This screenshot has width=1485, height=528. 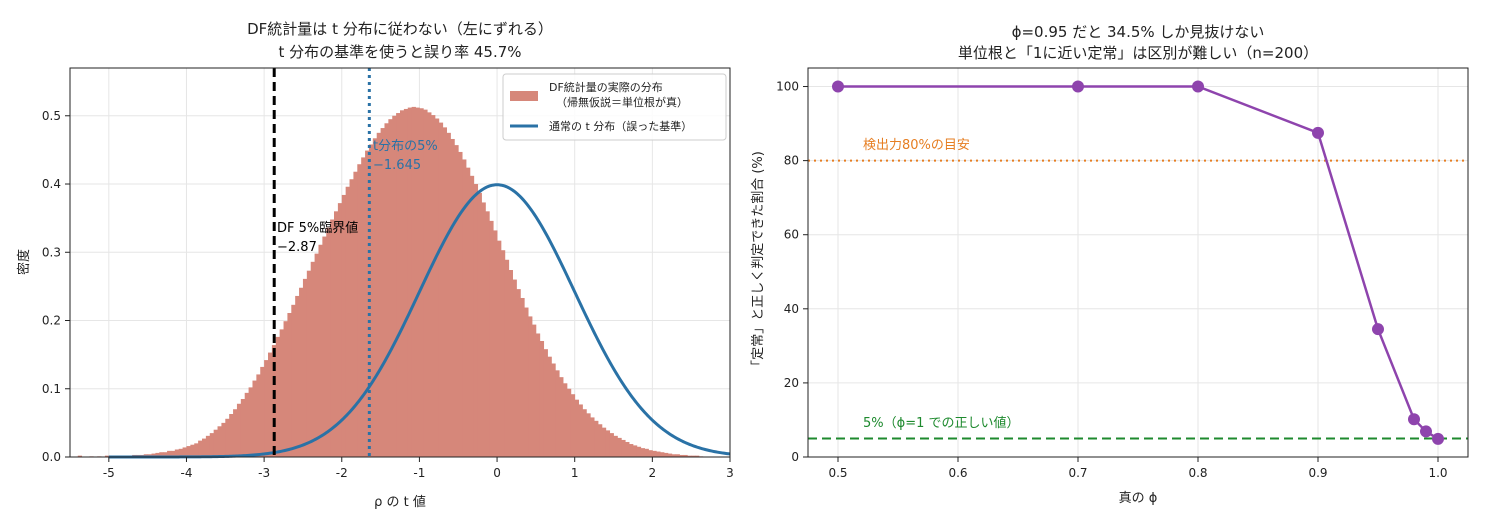 I want to click on right-x-tick-label: 1.0, so click(x=1437, y=473).